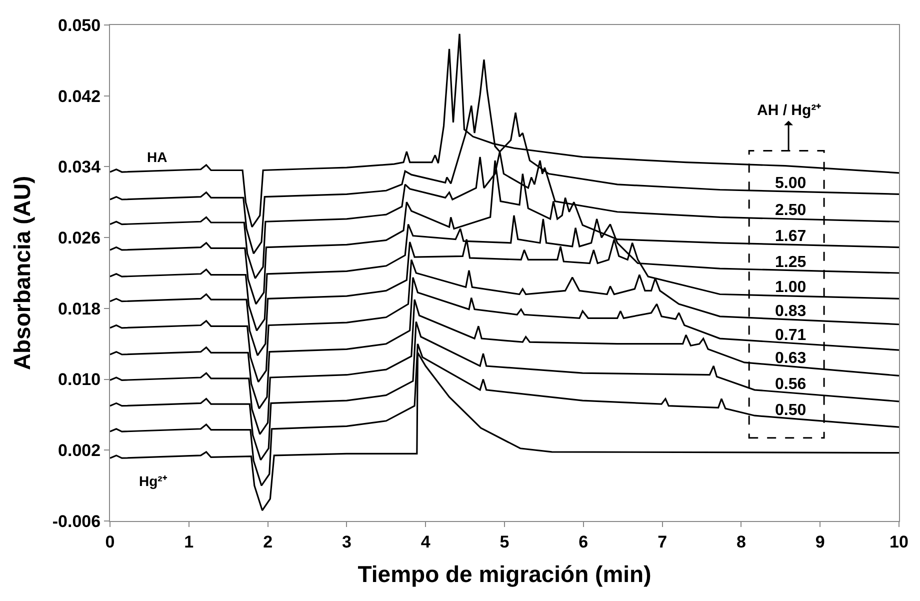 The image size is (920, 601). I want to click on x-tick-label: 8, so click(741, 542).